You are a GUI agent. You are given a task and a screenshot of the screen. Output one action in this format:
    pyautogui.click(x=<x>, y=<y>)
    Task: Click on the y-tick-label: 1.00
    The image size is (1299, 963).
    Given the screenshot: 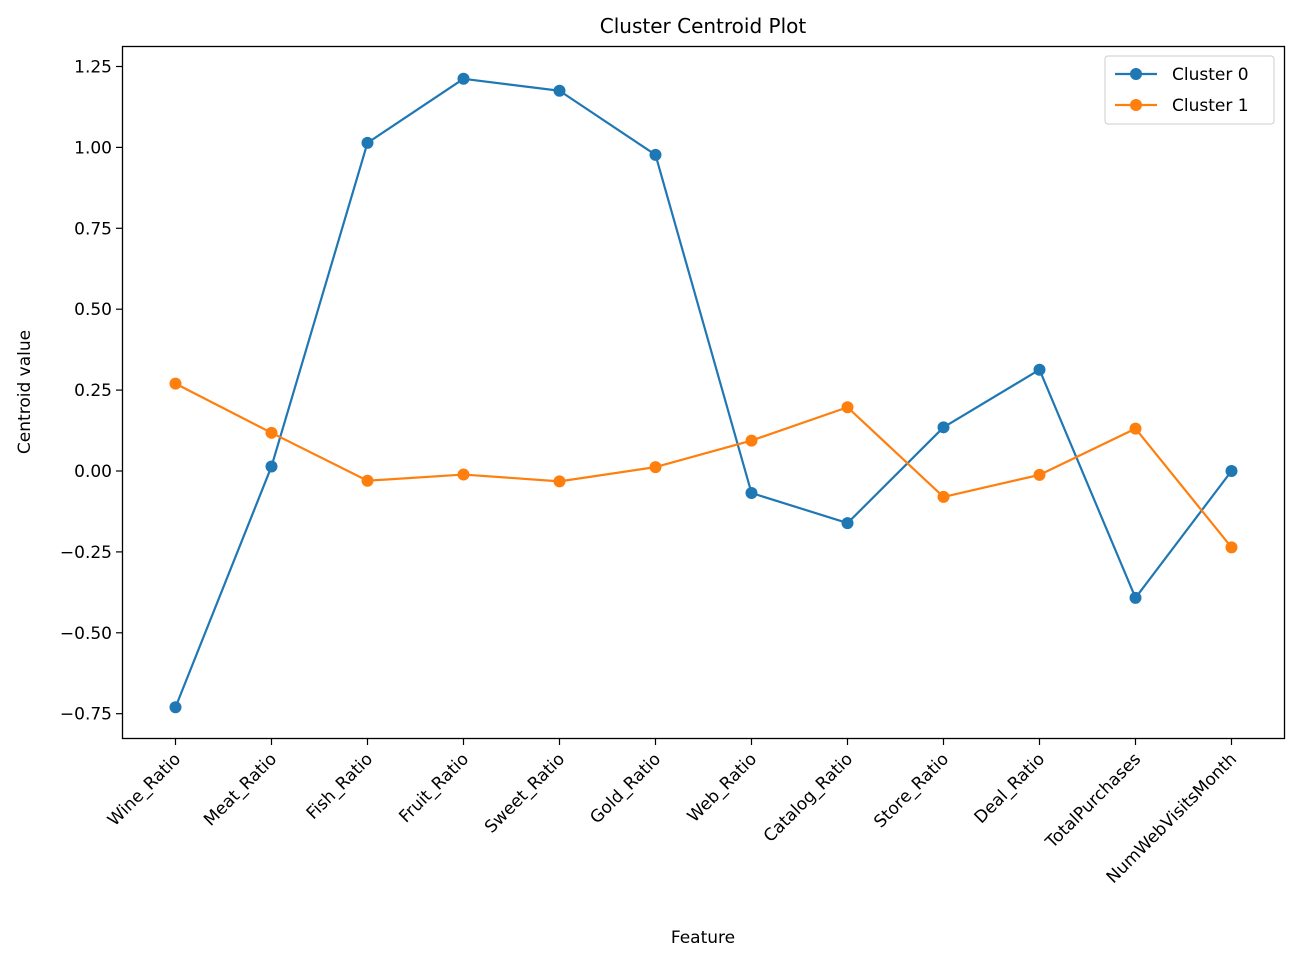 What is the action you would take?
    pyautogui.click(x=93, y=148)
    